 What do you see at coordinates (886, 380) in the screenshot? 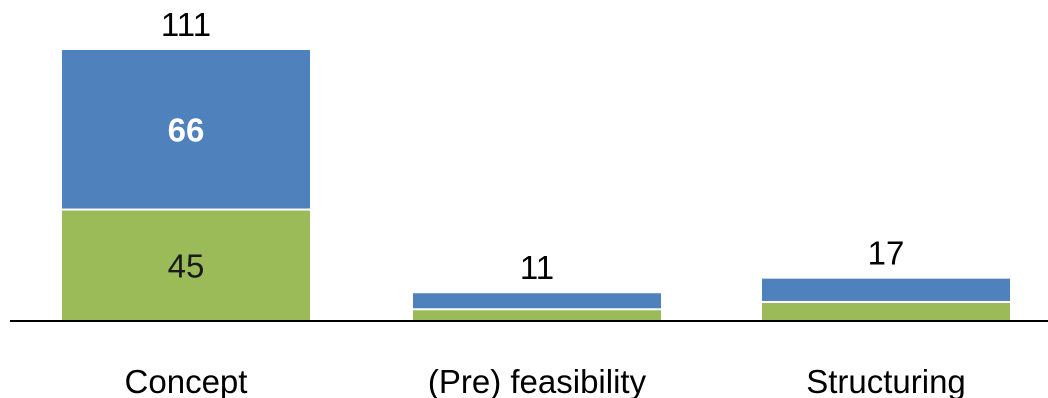
I see `category-label-structuring: Structuring` at bounding box center [886, 380].